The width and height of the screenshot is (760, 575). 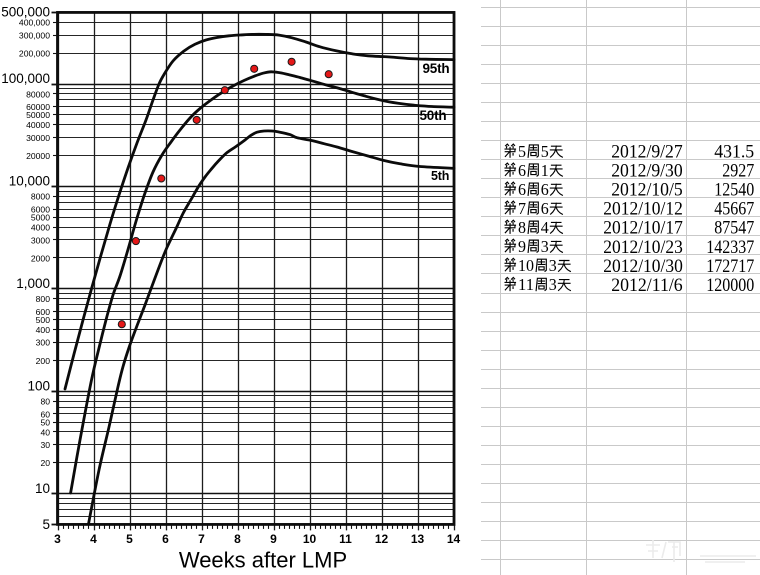 What do you see at coordinates (643, 228) in the screenshot?
I see `svg-text: 2012/10/17` at bounding box center [643, 228].